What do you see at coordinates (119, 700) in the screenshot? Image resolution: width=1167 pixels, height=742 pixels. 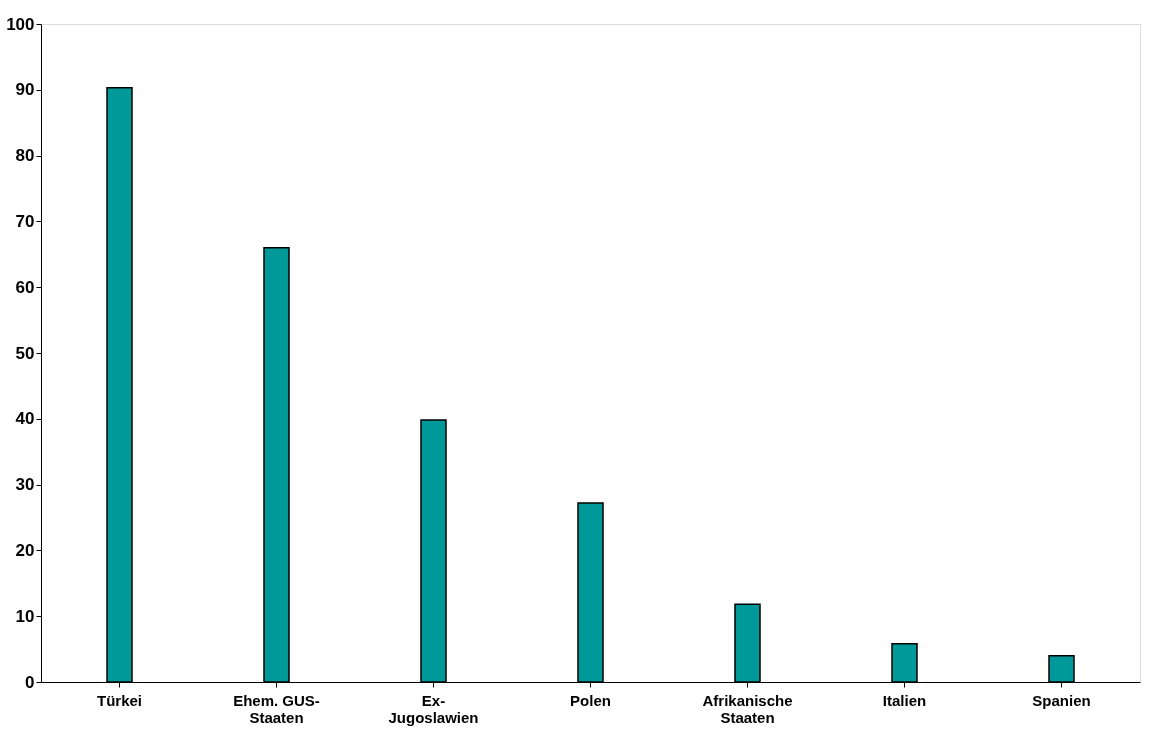 I see `x-tick-label: Türkei` at bounding box center [119, 700].